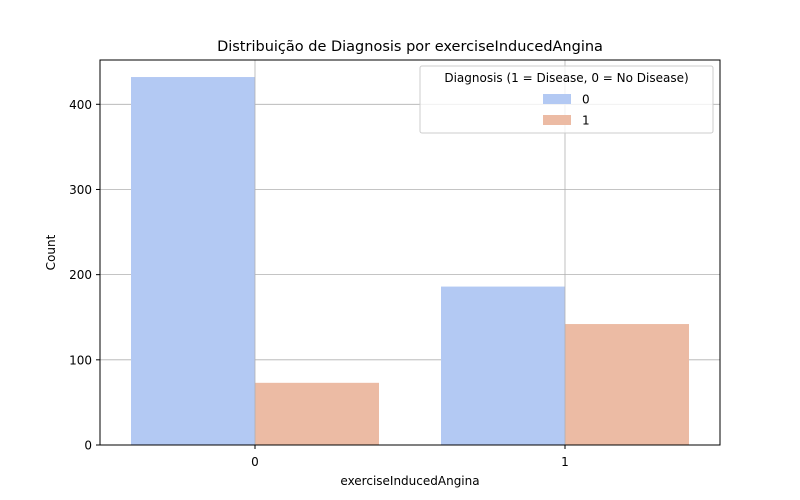  Describe the element at coordinates (566, 78) in the screenshot. I see `legend-title: Diagnosis (1 = Disease, 0 = No Disease)` at that location.